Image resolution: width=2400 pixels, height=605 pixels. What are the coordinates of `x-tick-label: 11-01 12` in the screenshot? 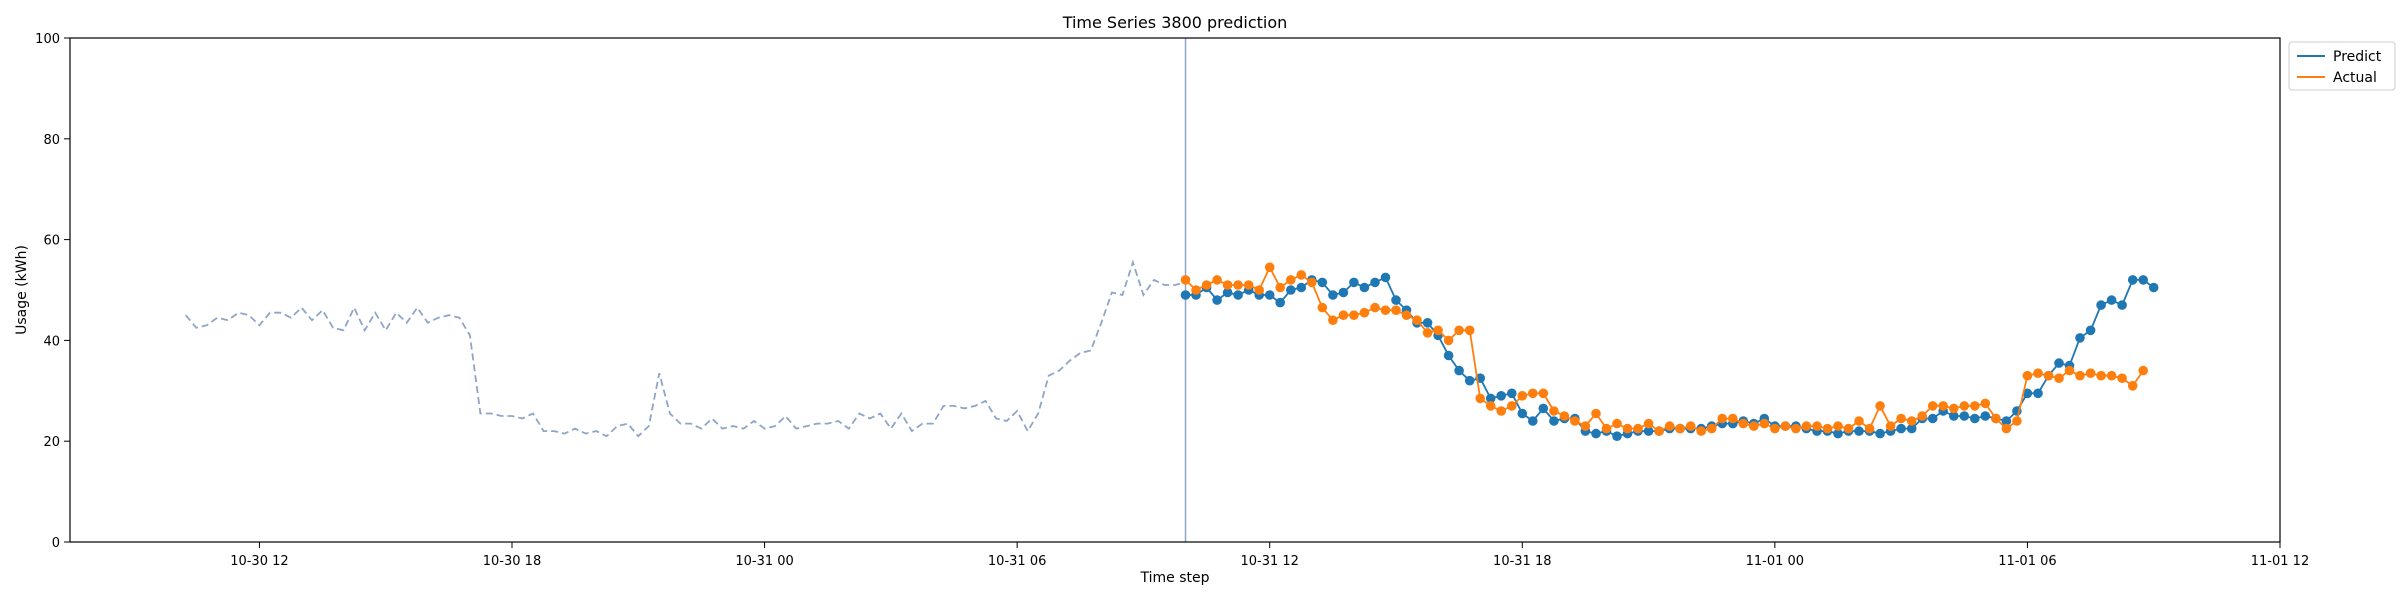 It's located at (2280, 561).